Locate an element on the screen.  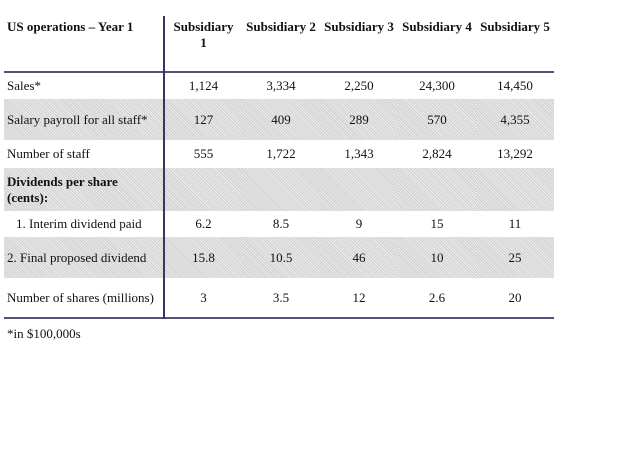
row-label: Salary payroll for all staff* is located at coordinates (84, 119).